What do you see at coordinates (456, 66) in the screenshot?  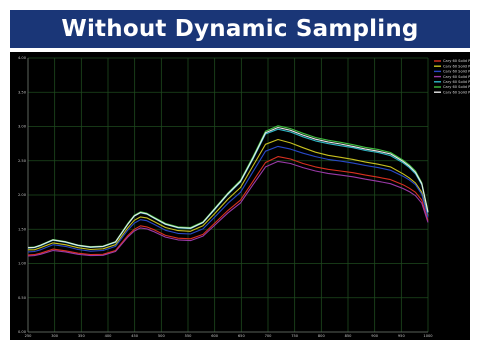 I see `legend-label-2: Cary 60 Solid Position 2` at bounding box center [456, 66].